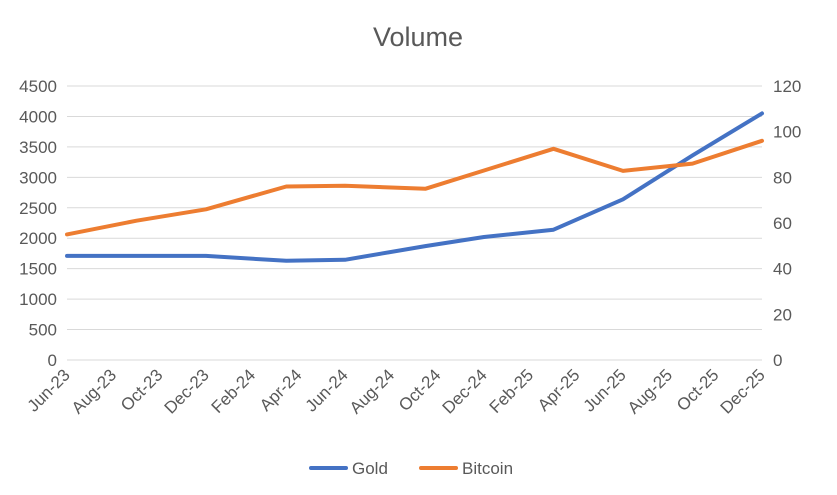  I want to click on x-tick-label: Aug-23, so click(94, 391).